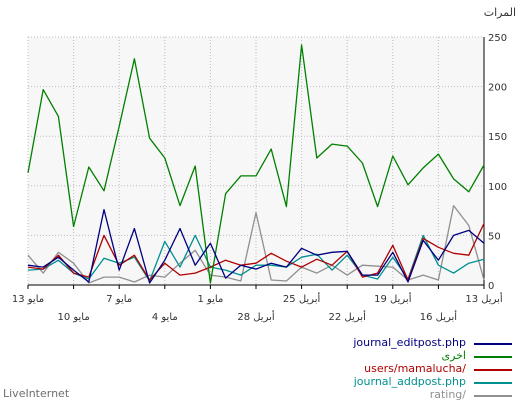  I want to click on y-tick-label: 50, so click(494, 236).